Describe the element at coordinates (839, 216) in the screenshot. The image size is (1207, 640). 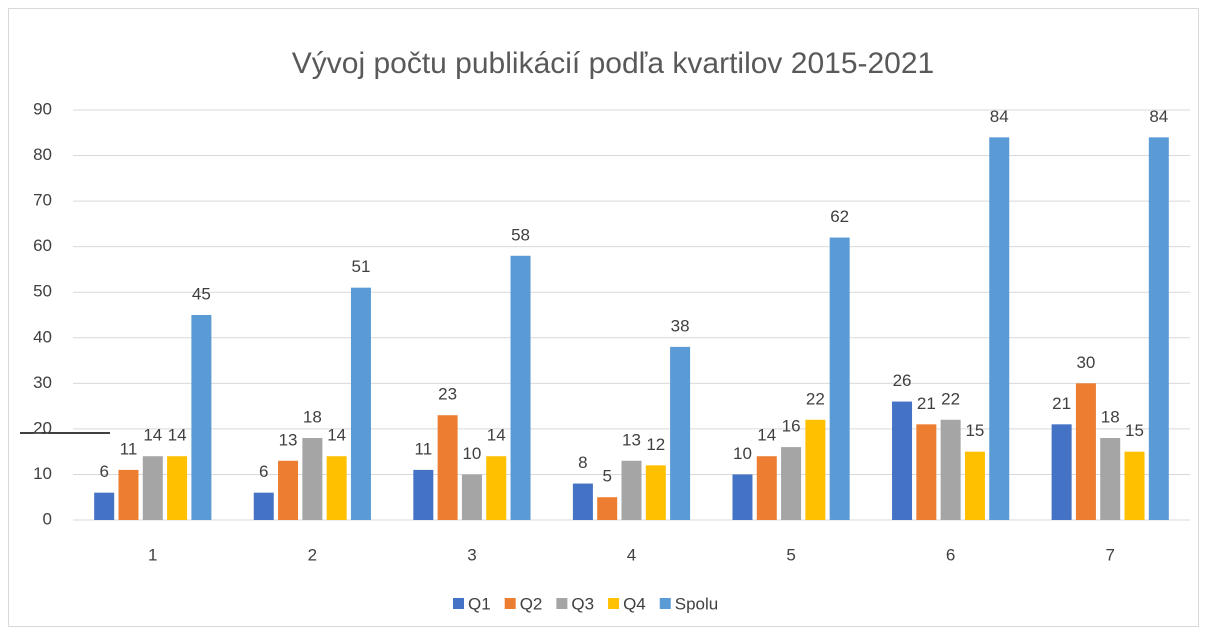
I see `data-label: 62` at that location.